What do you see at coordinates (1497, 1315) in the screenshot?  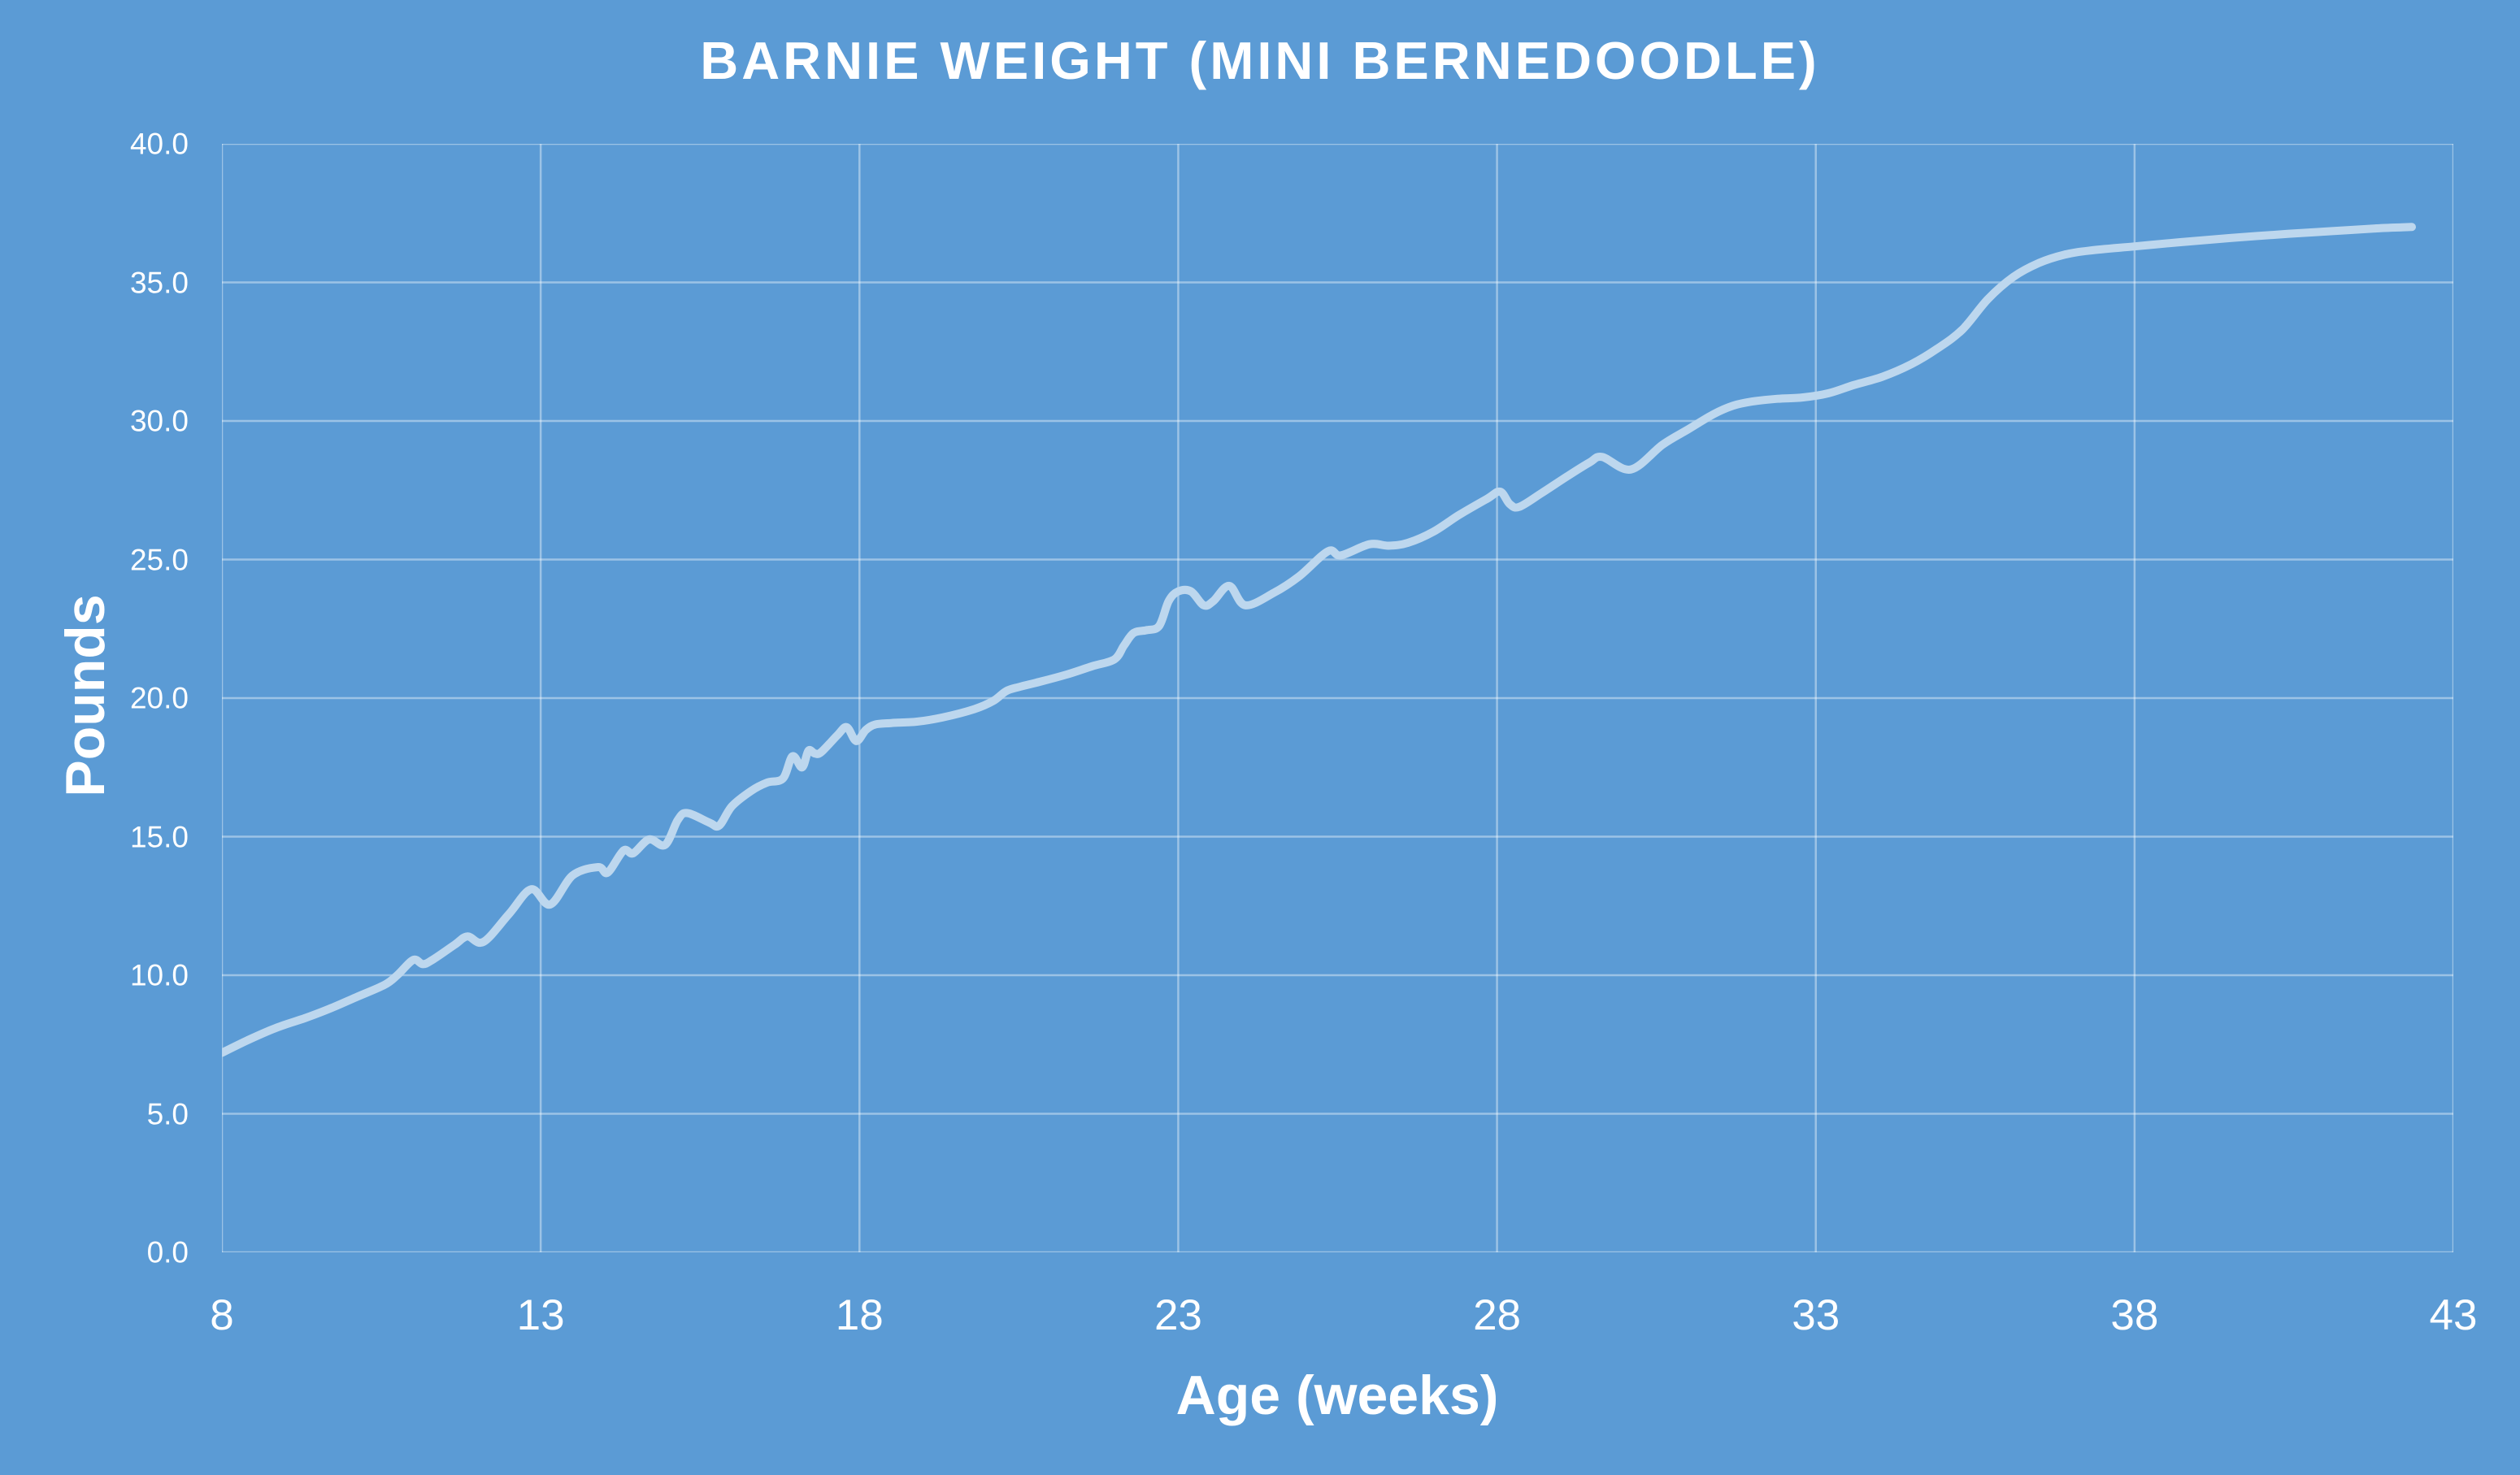 I see `x-tick-label: 28` at bounding box center [1497, 1315].